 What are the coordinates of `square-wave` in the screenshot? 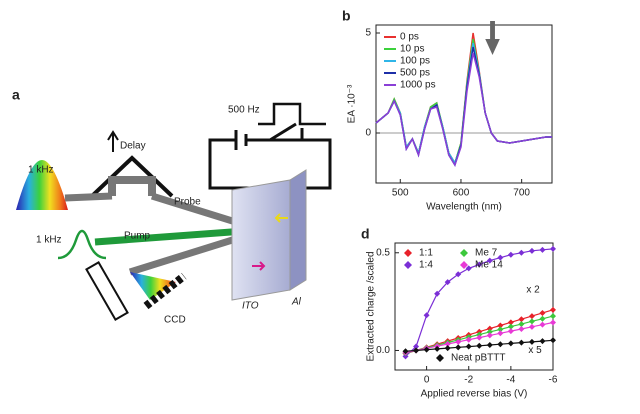 It's located at (292, 114).